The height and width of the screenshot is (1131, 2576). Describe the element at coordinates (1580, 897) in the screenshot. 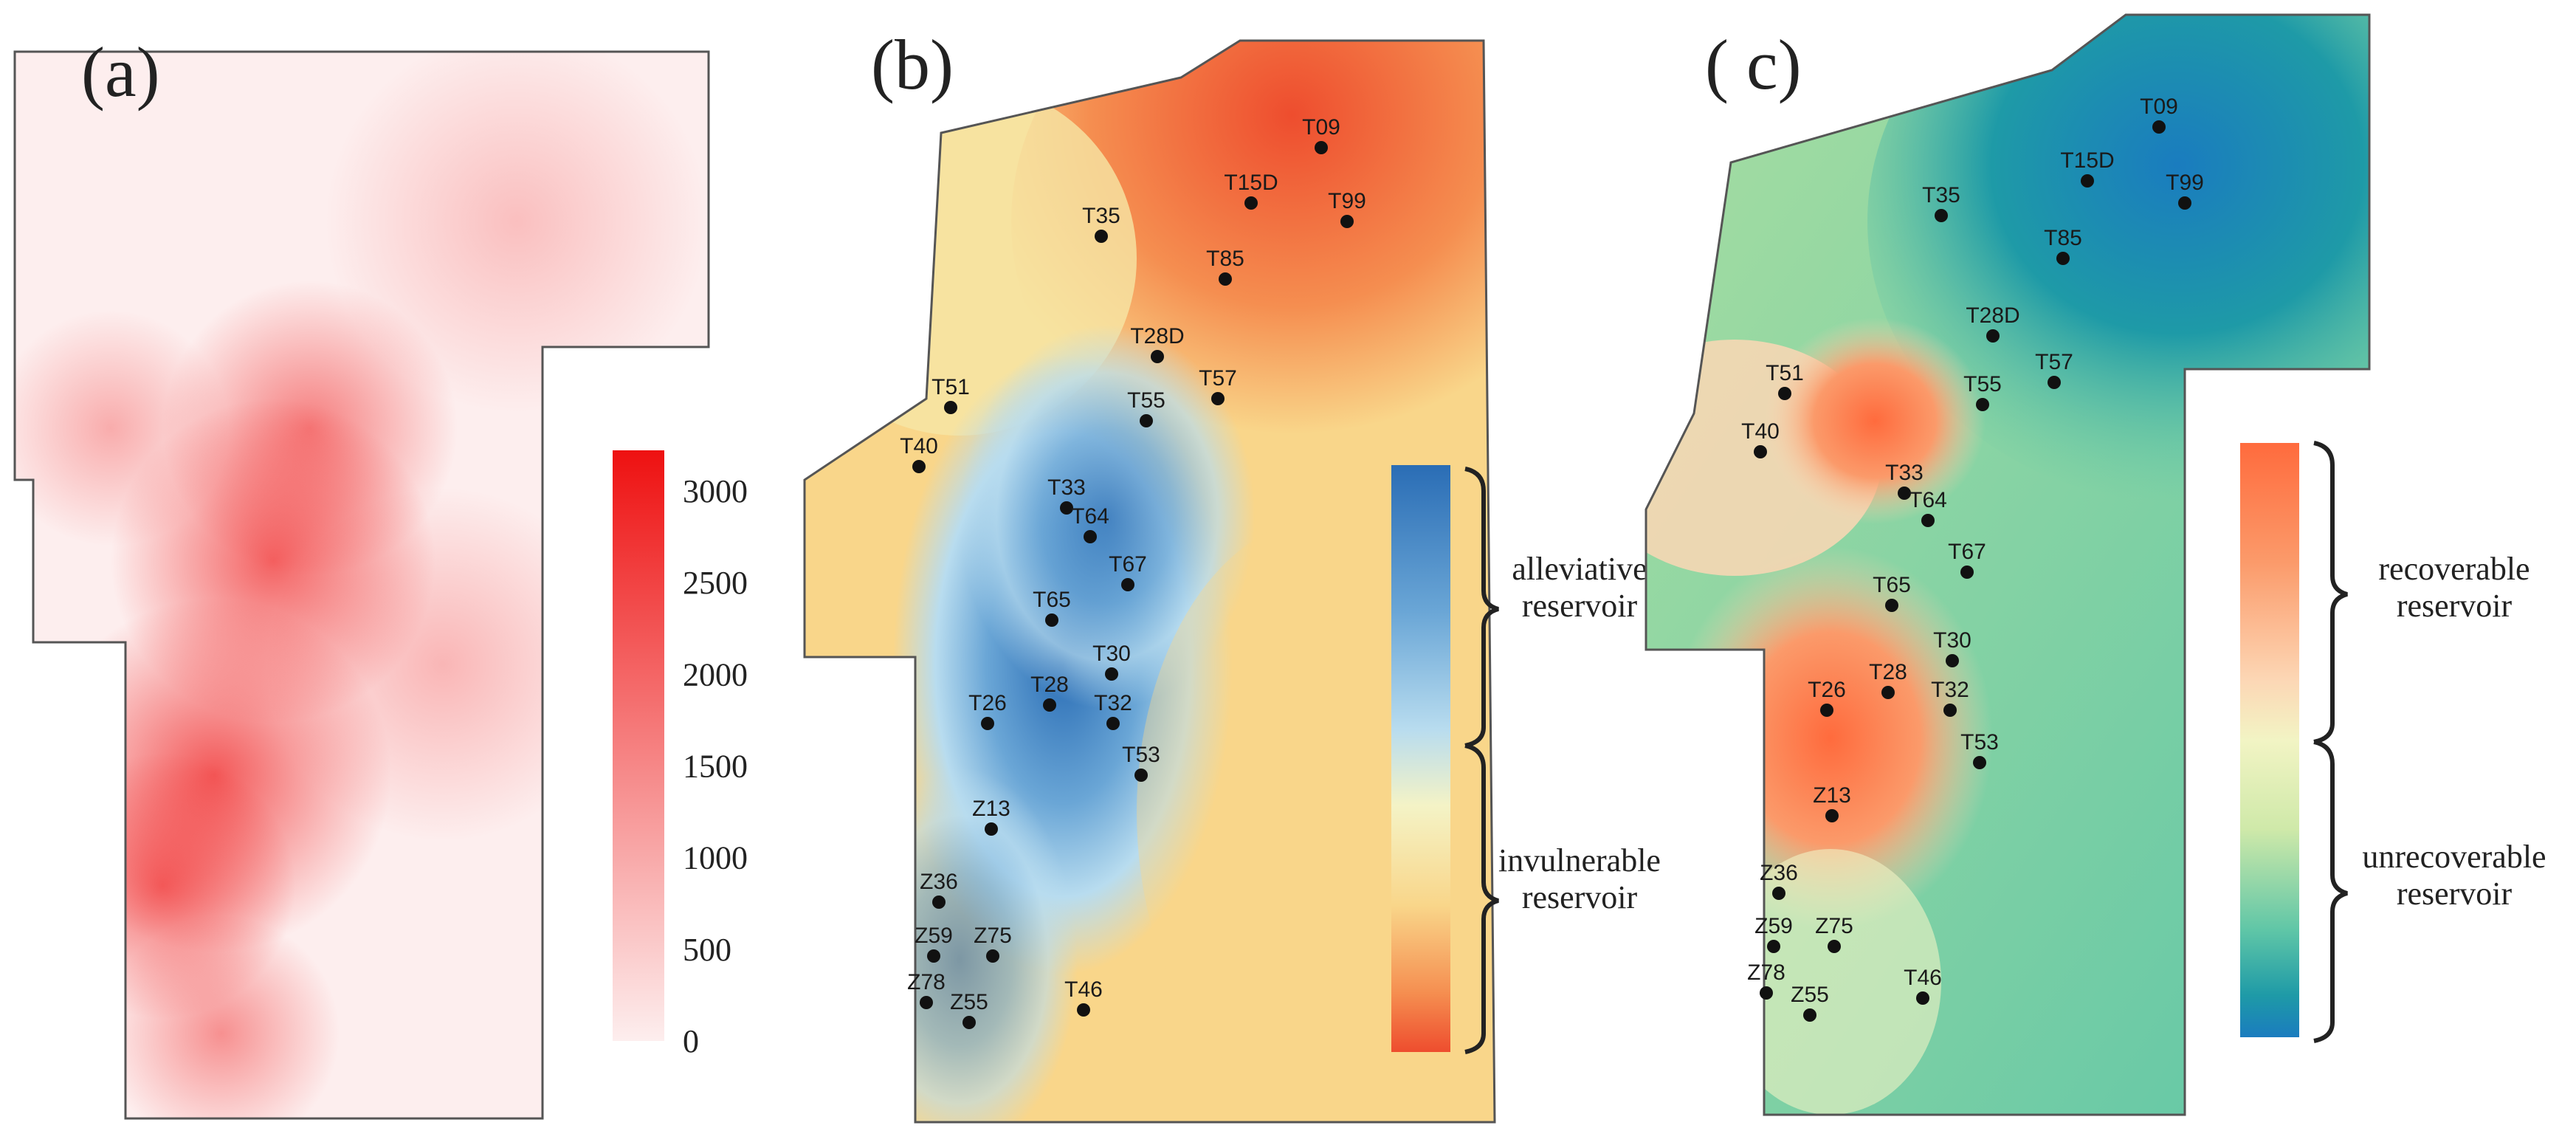

I see `legend-b-lower-label-2: reservoir` at that location.